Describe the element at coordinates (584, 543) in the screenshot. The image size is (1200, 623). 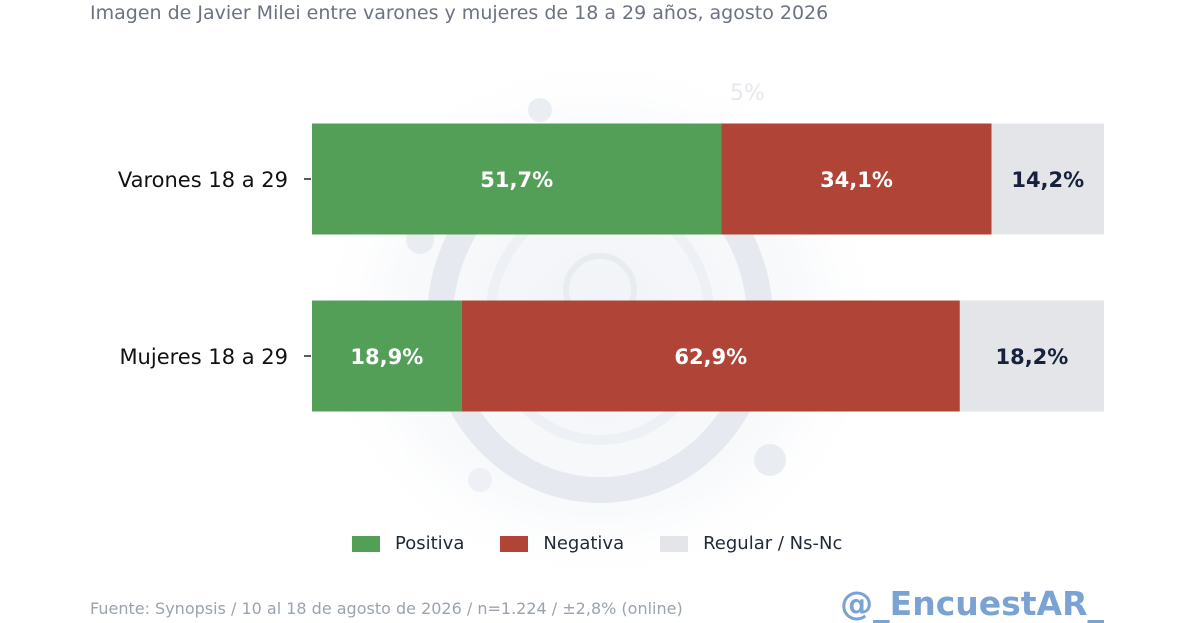
I see `legend-label-negativa: Negativa` at that location.